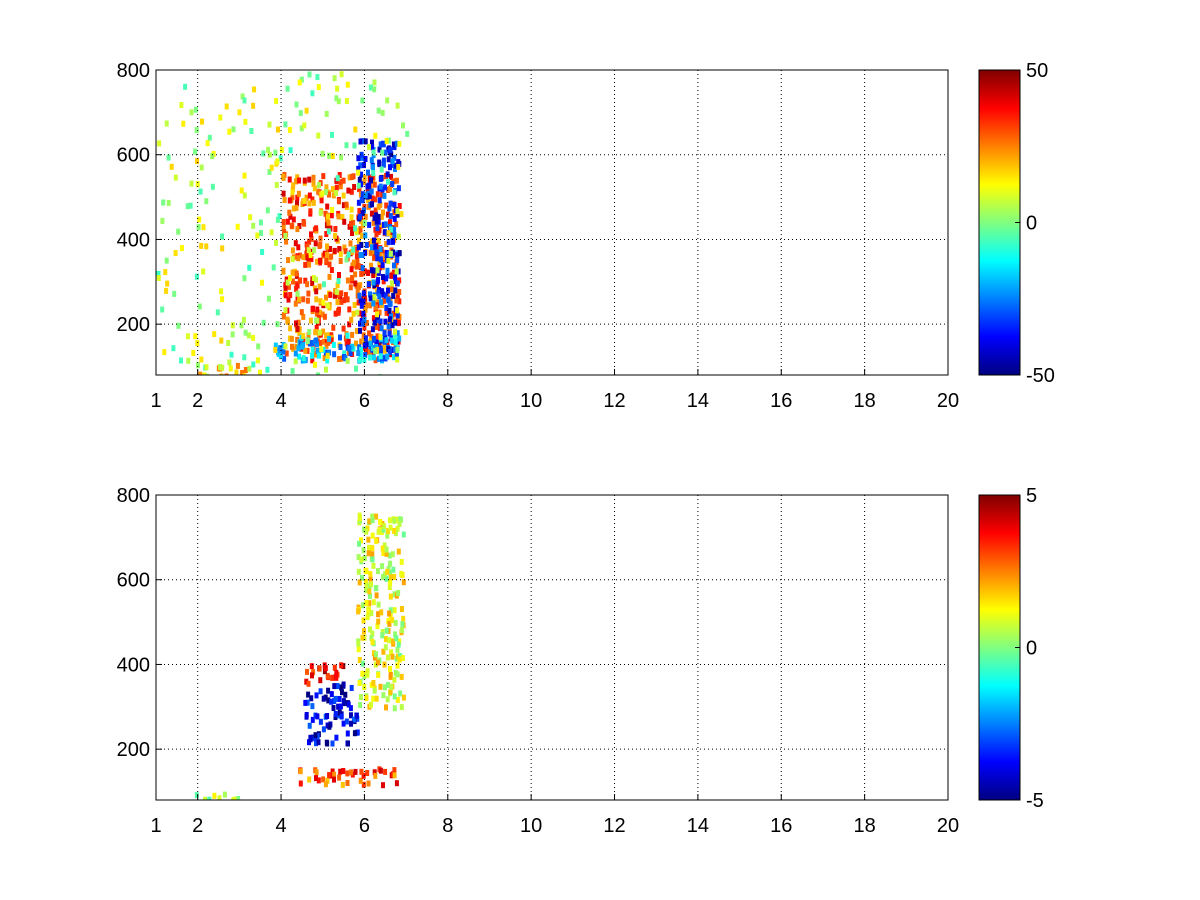 The height and width of the screenshot is (900, 1200). Describe the element at coordinates (447, 401) in the screenshot. I see `x-tick-label: 8` at that location.